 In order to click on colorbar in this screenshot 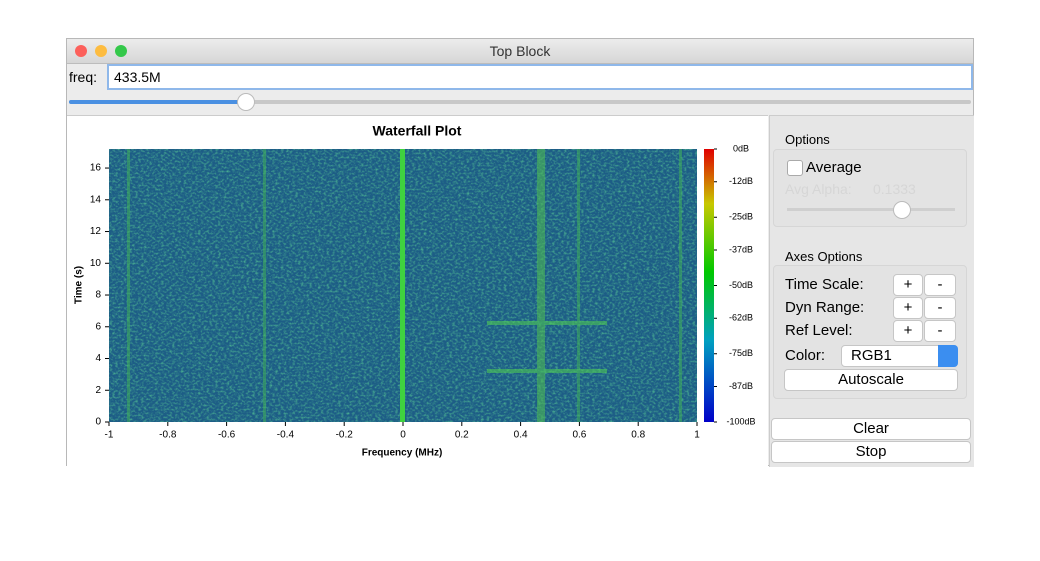, I will do `click(709, 285)`.